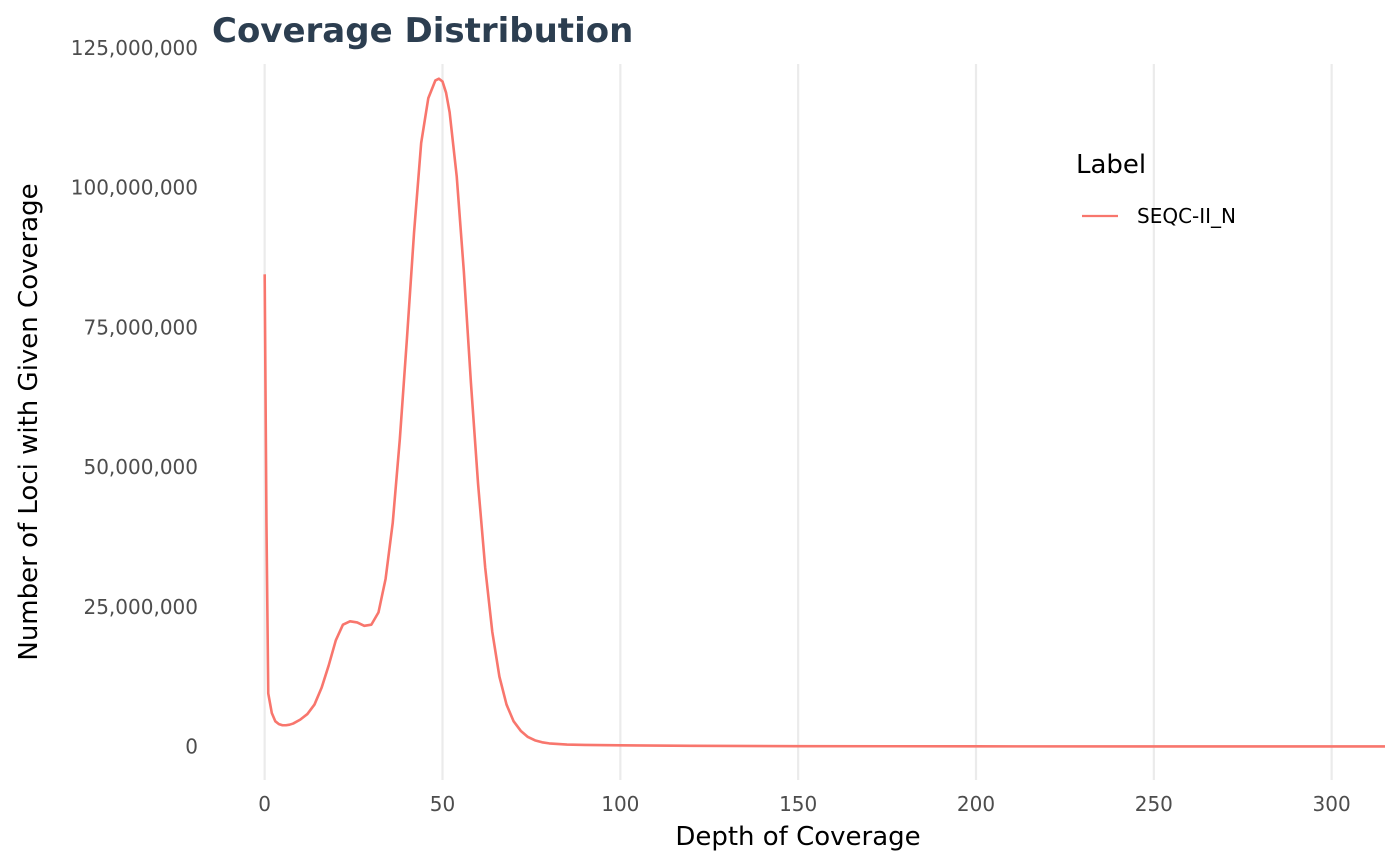 The height and width of the screenshot is (866, 1400). Describe the element at coordinates (422, 31) in the screenshot. I see `chart-title: Coverage Distribution` at that location.